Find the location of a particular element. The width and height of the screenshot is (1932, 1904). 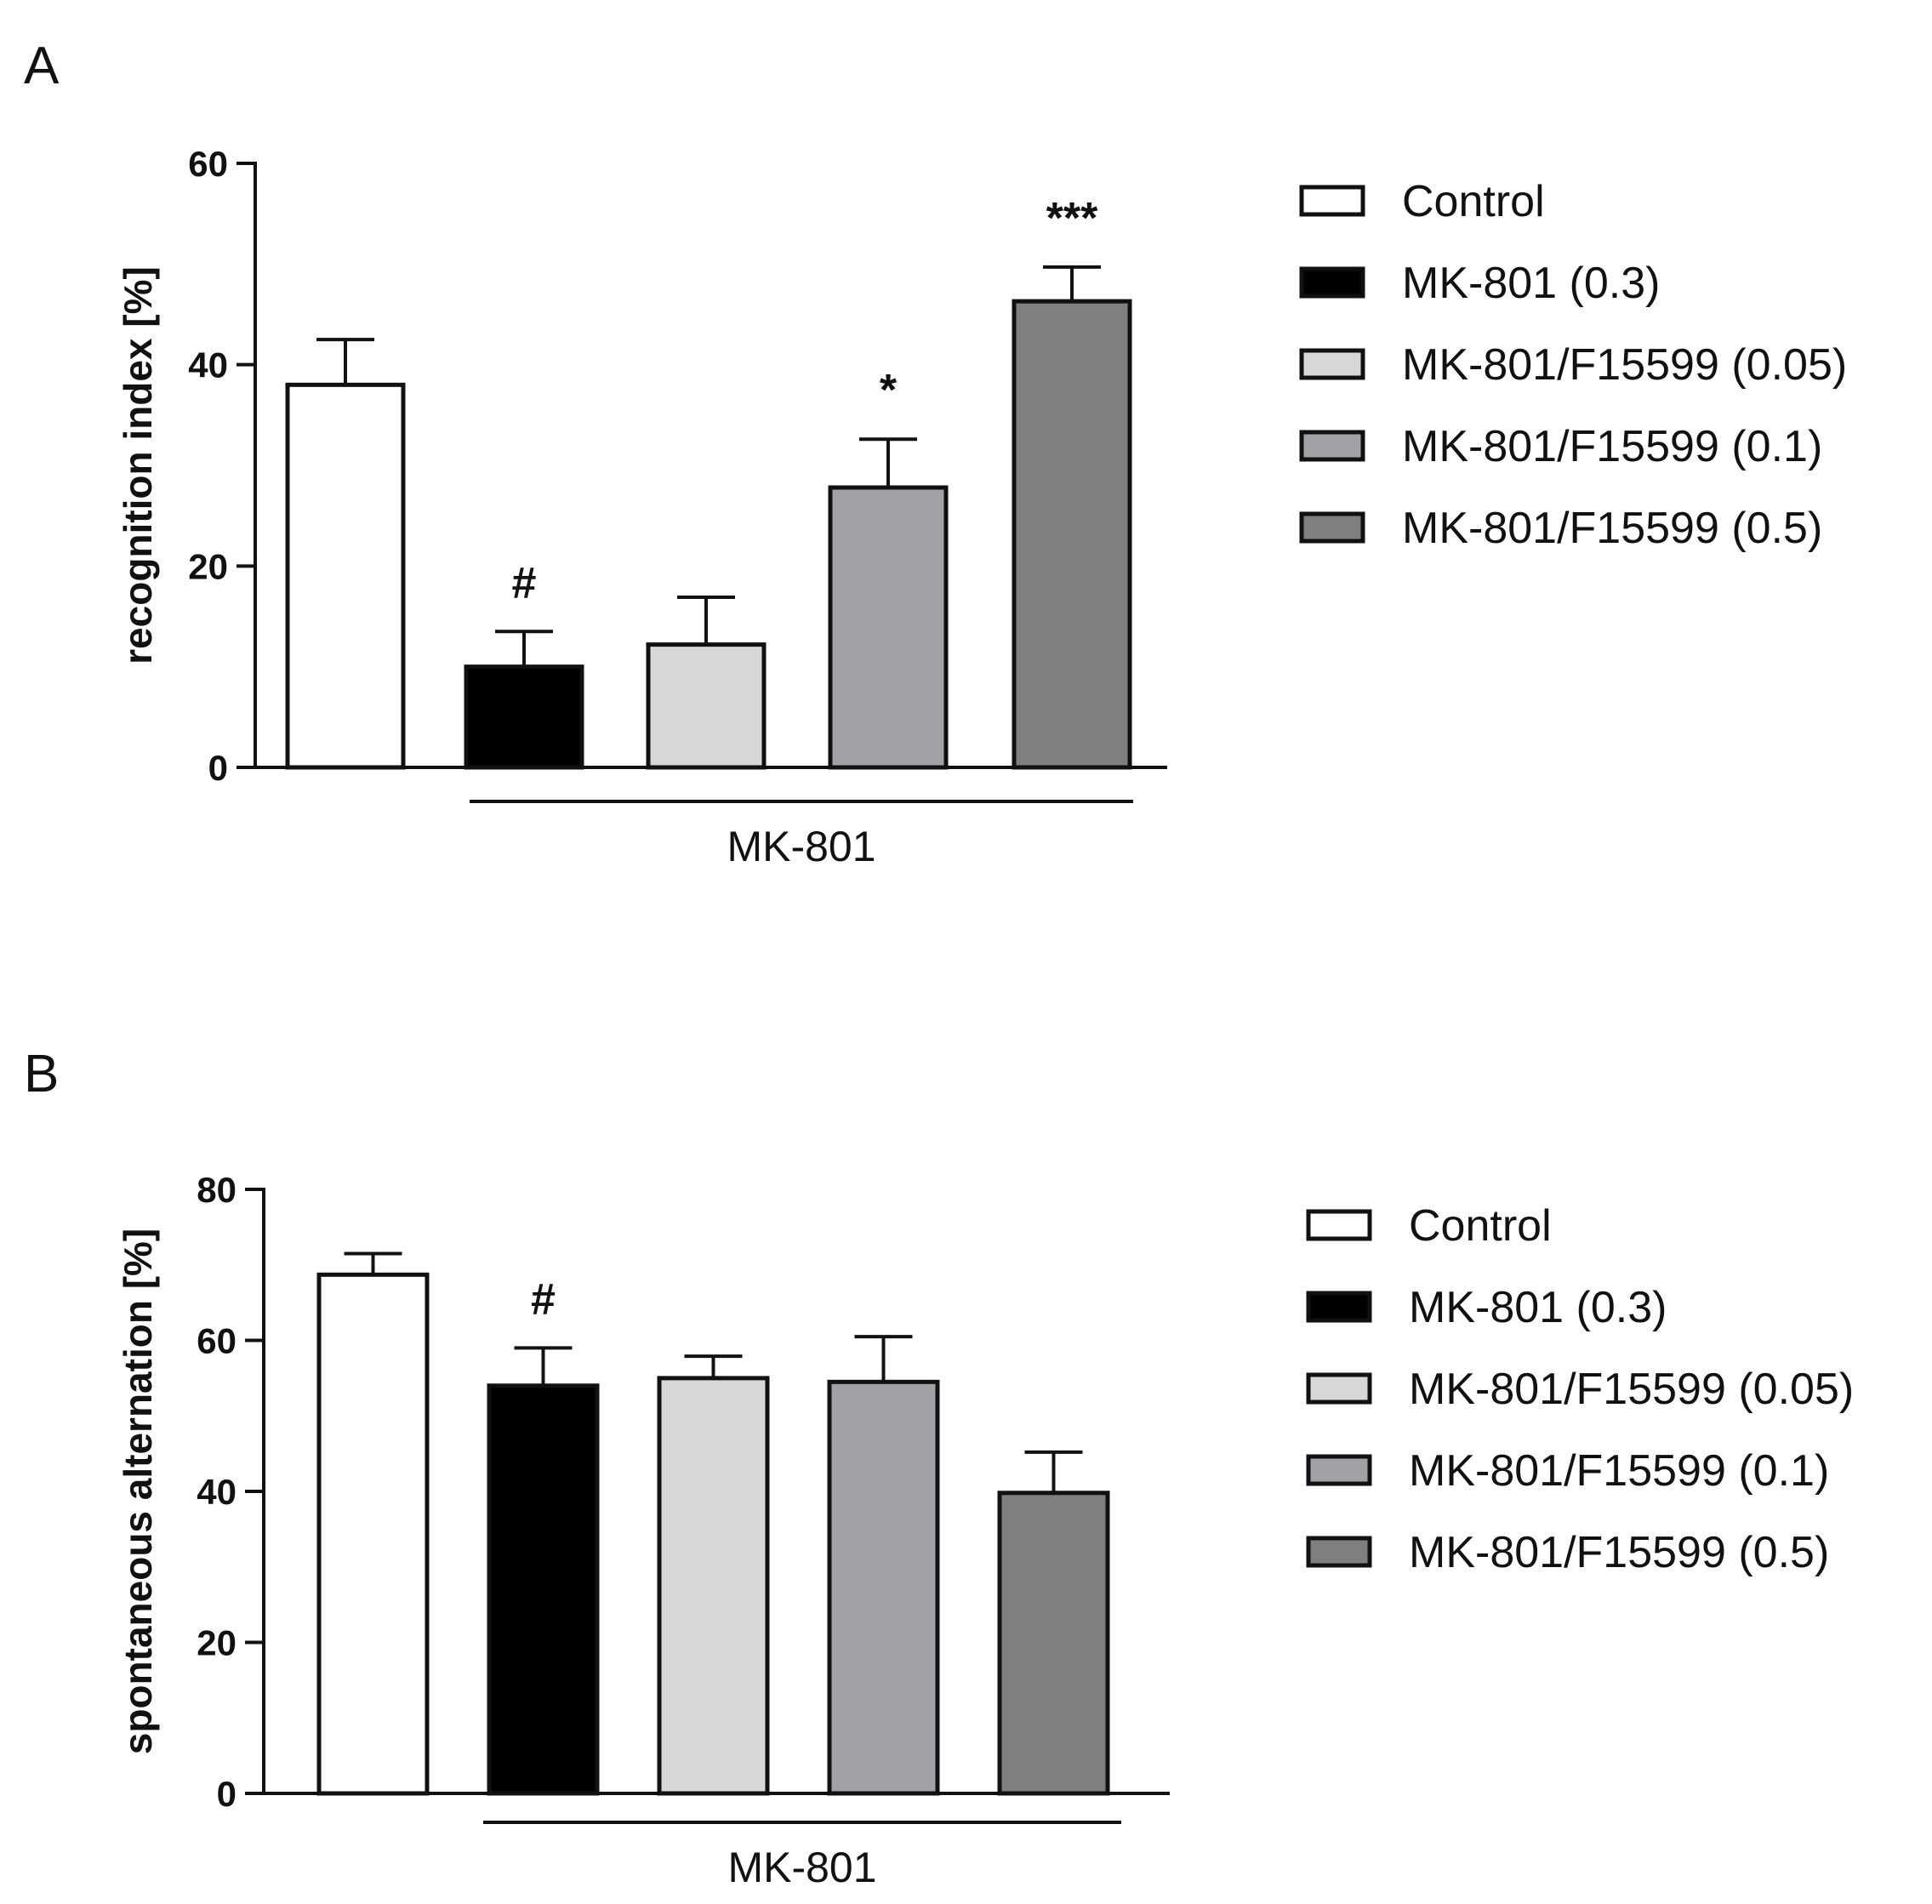

y-axis-label: spontaneous alternation [%] is located at coordinates (138, 1491).